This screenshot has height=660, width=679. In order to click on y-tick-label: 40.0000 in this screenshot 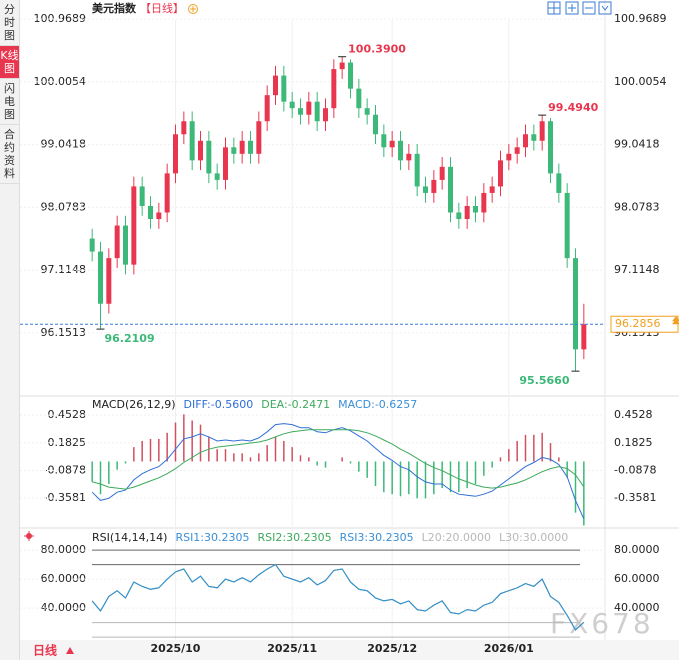, I will do `click(64, 607)`.